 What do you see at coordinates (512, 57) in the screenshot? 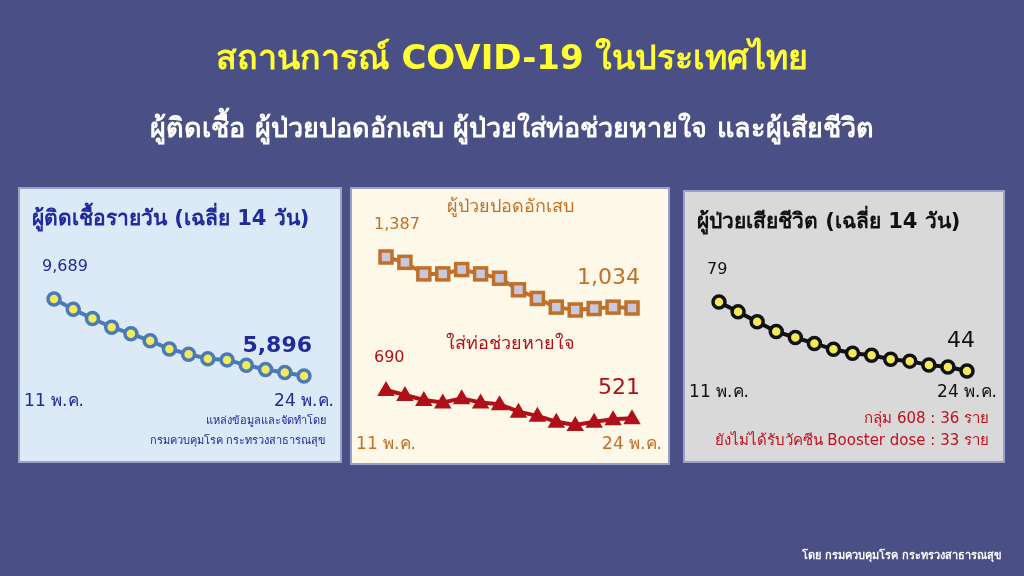
I see `text: สถานการณ์ COVID-19 ในประเทศไทย` at bounding box center [512, 57].